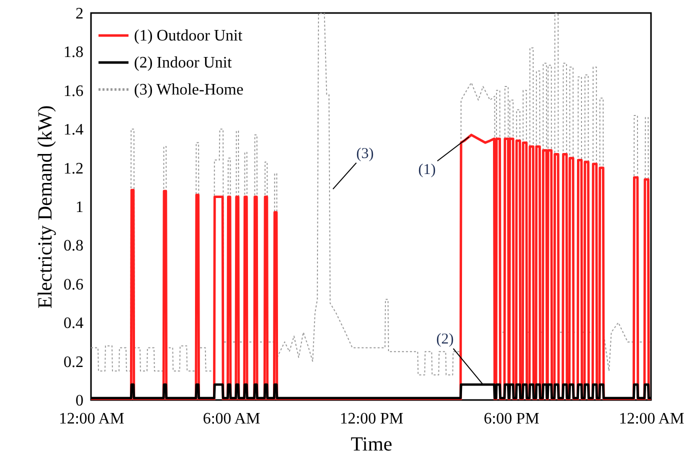 The image size is (698, 474). I want to click on x-axis-title: Time, so click(371, 445).